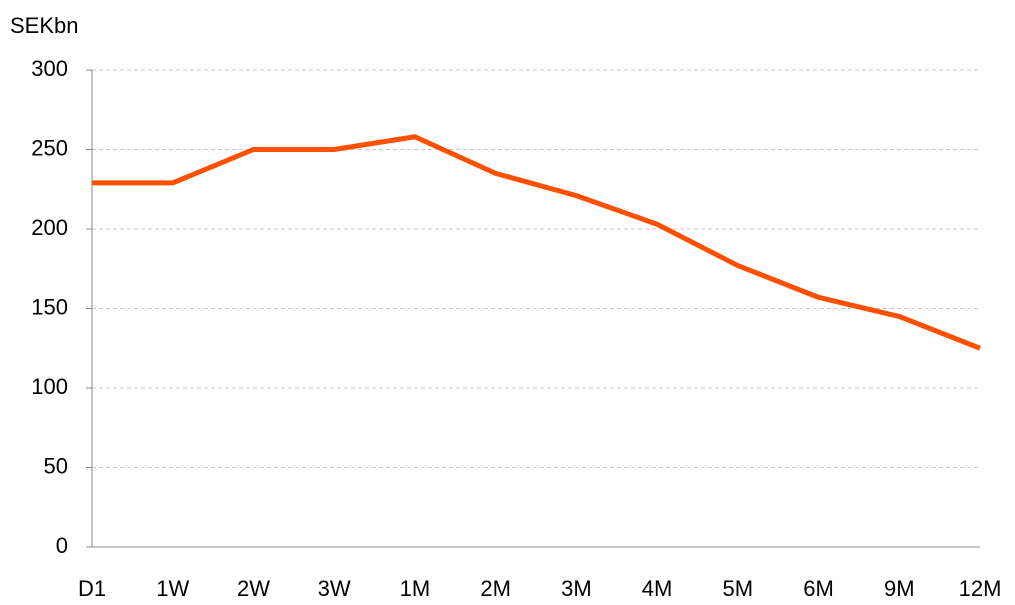  What do you see at coordinates (980, 588) in the screenshot?
I see `x-tick-label: 12M` at bounding box center [980, 588].